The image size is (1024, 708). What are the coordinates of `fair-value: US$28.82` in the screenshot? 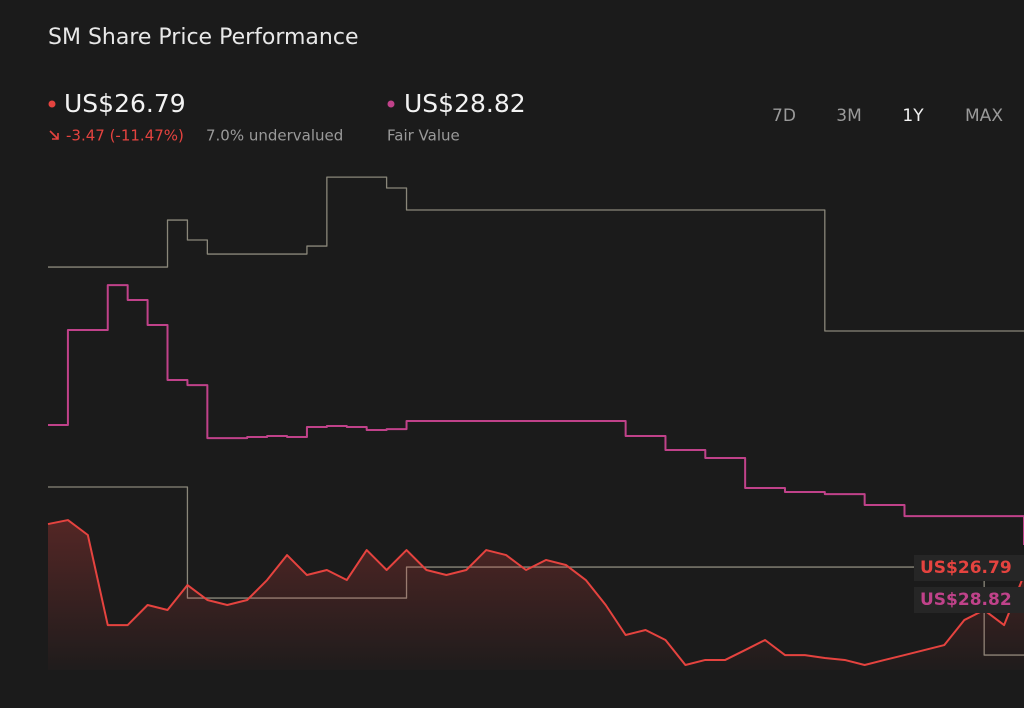 It's located at (465, 103).